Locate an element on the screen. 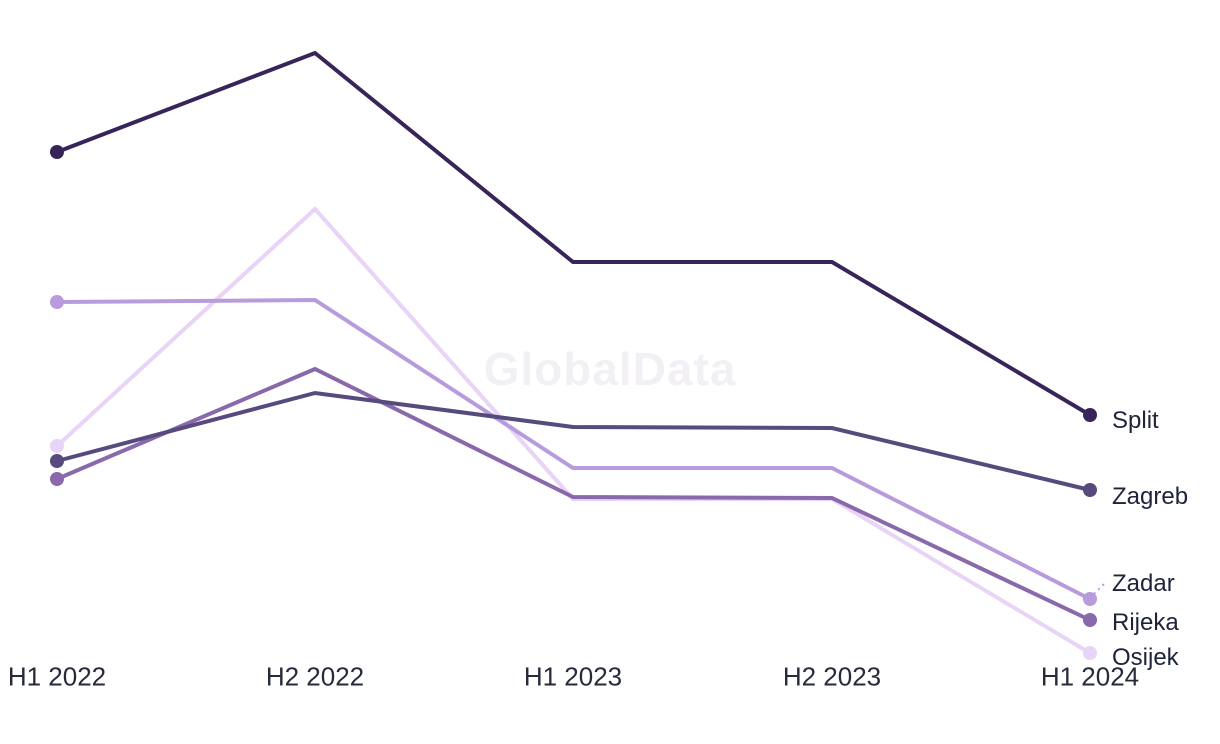 Image resolution: width=1220 pixels, height=744 pixels. series-point-osijek-end is located at coordinates (1090, 653).